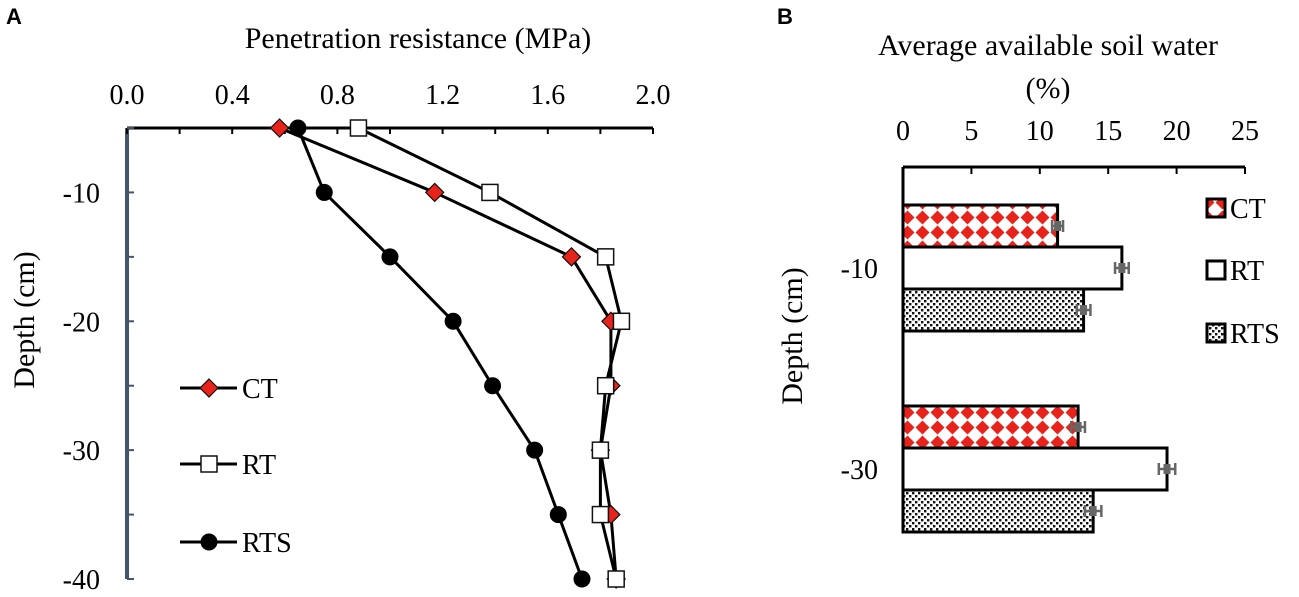 This screenshot has height=597, width=1299. I want to click on panel-a-legend-marker-ct, so click(209, 388).